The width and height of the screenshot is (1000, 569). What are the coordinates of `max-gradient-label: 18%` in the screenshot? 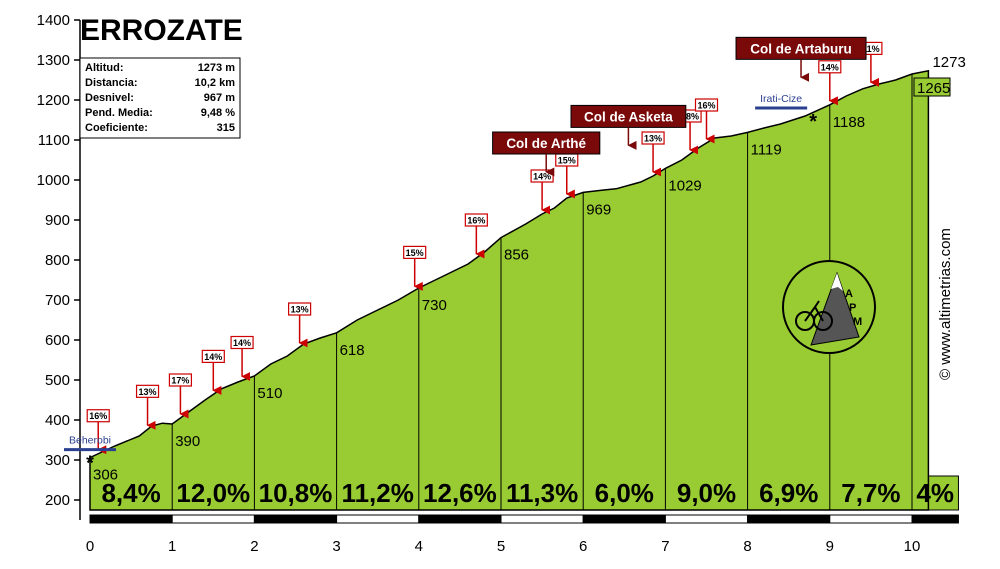 It's located at (690, 117).